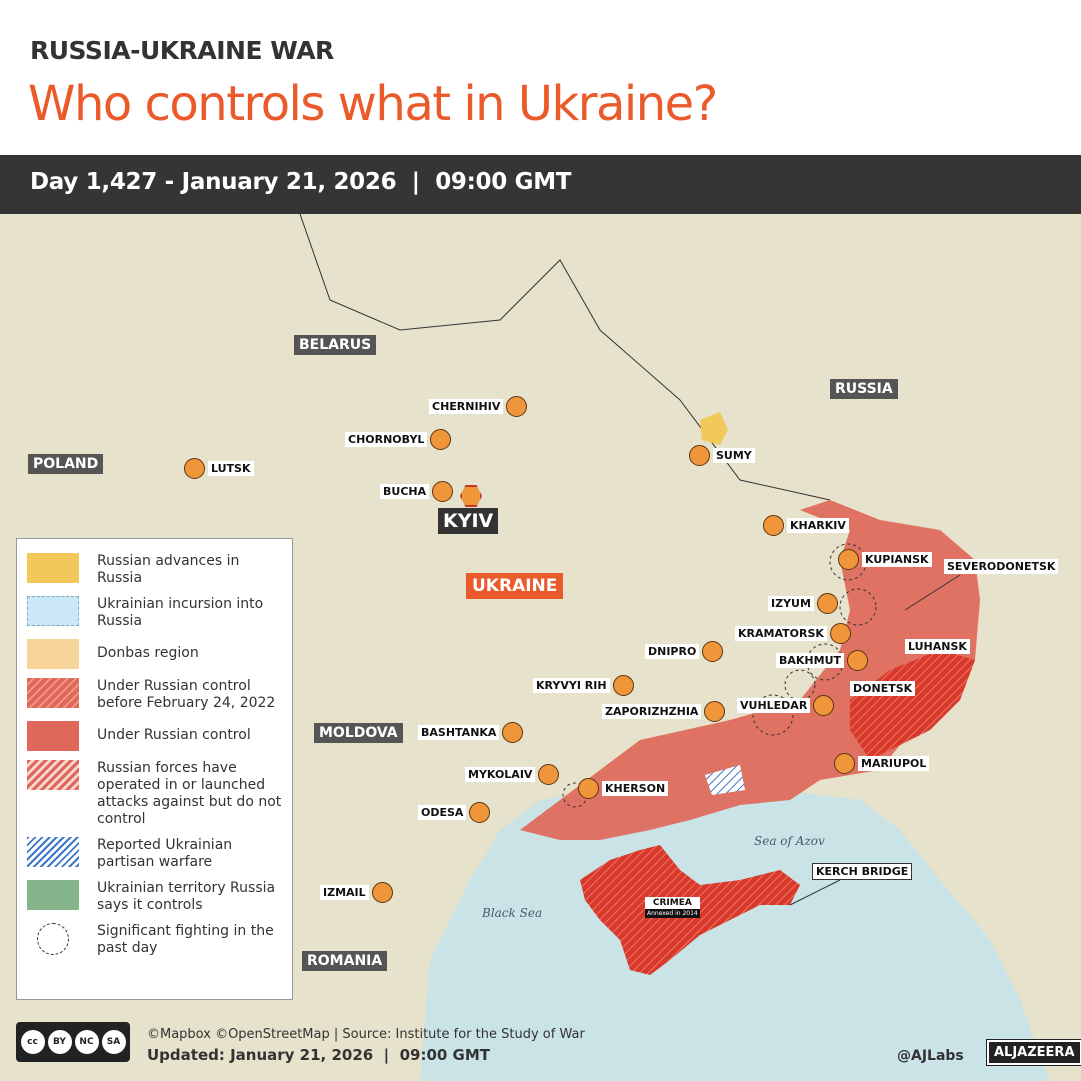  I want to click on page-title: Who controls what in Ukraine?, so click(373, 104).